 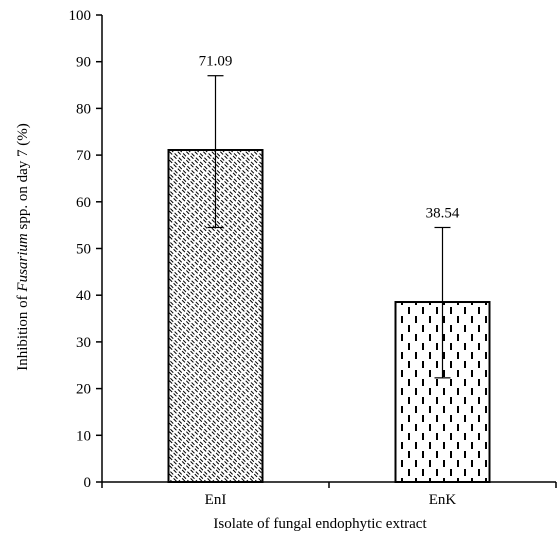 I want to click on x-tick-label-enk: EnK, so click(x=443, y=500).